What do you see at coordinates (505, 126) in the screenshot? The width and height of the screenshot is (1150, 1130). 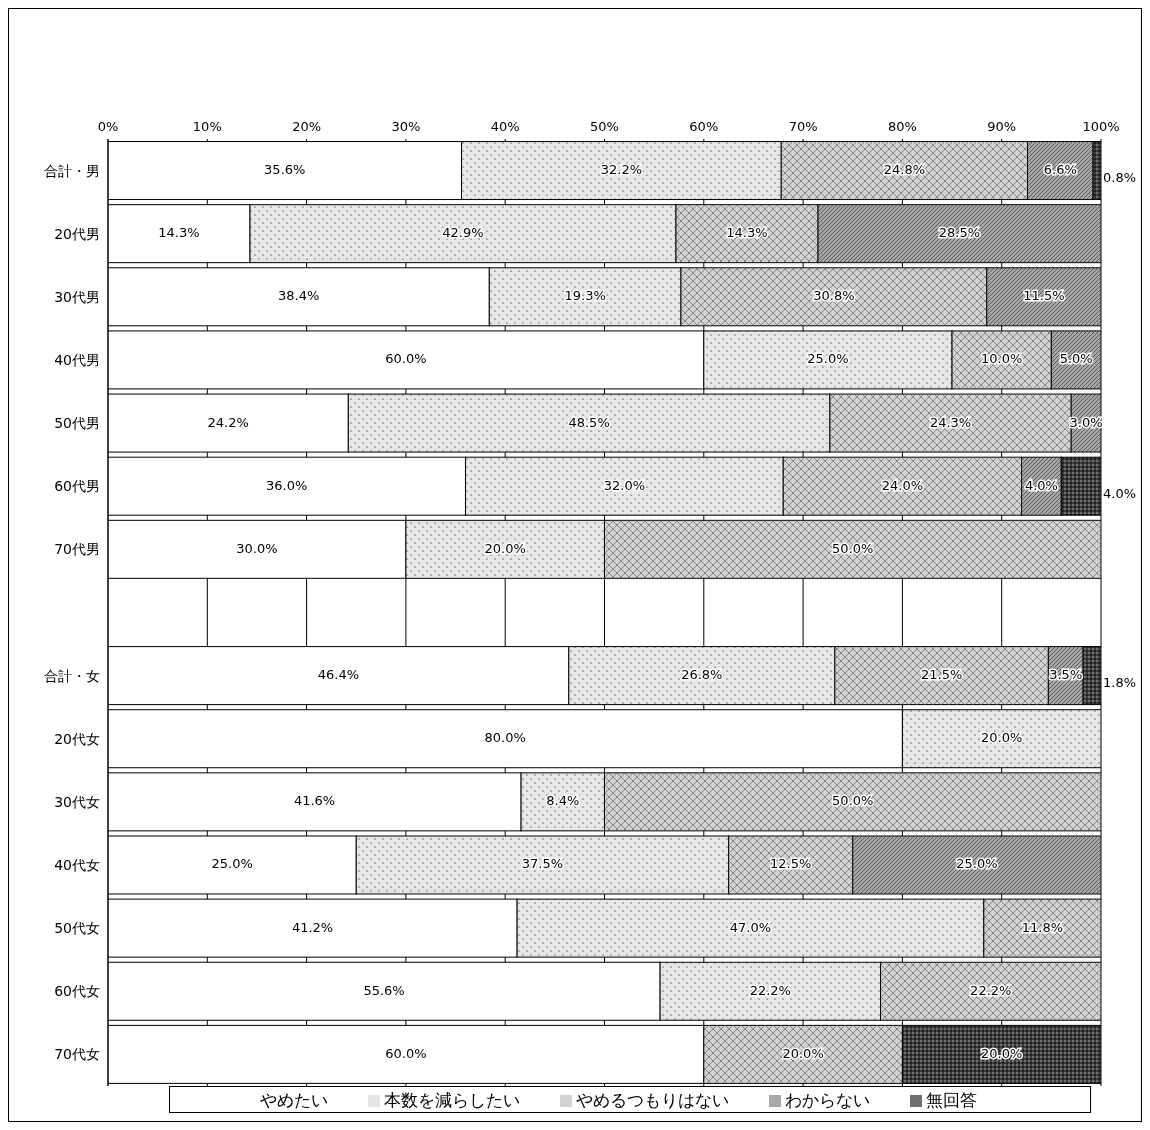 I see `x-tick-label: 40%` at bounding box center [505, 126].